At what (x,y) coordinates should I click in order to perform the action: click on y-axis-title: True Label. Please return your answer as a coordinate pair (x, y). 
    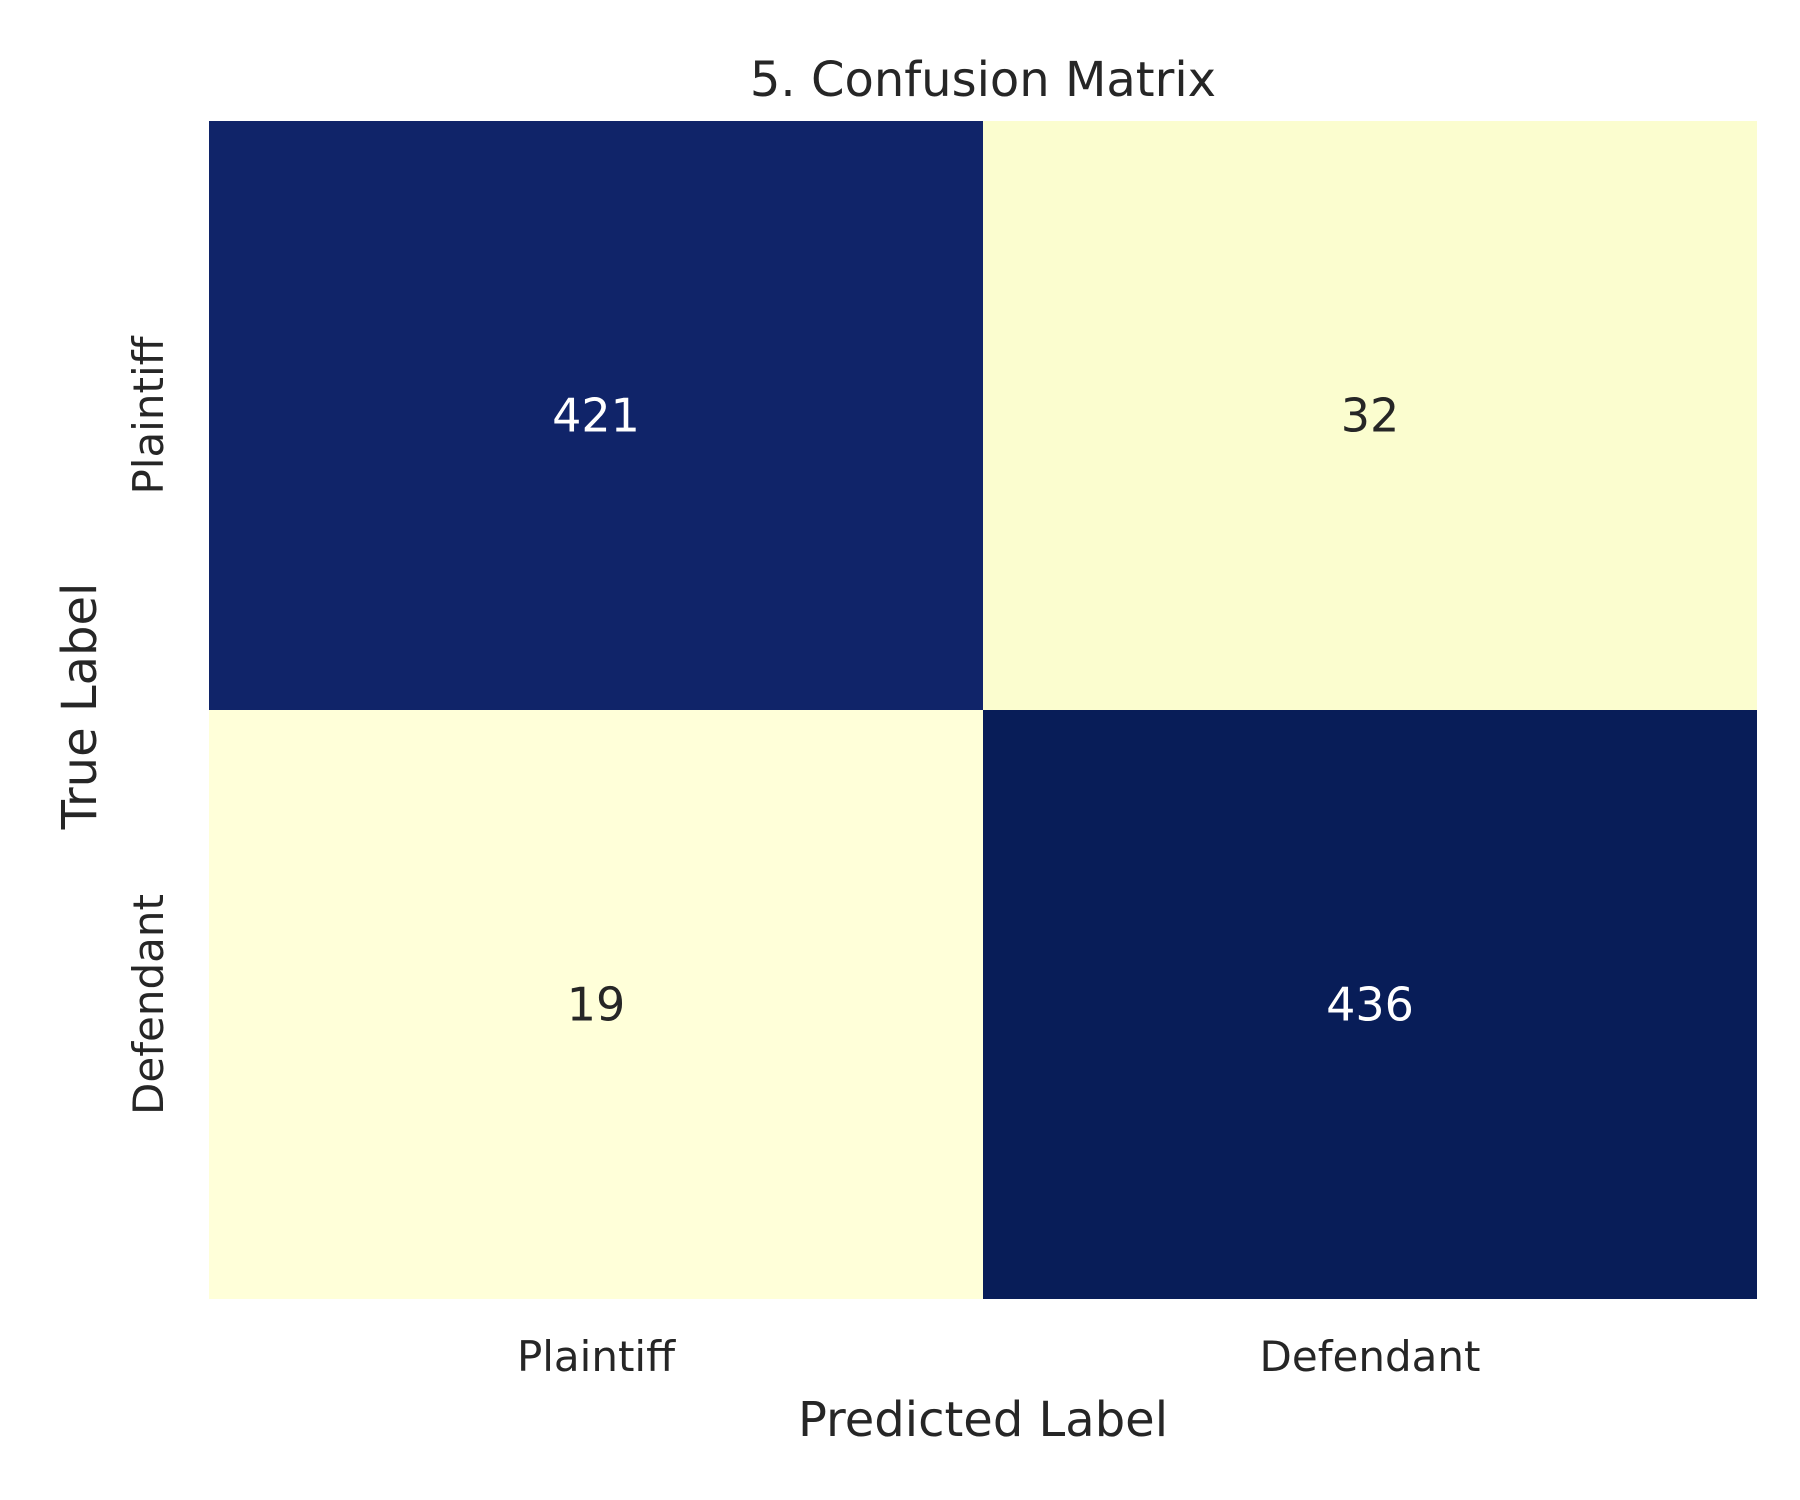
    Looking at the image, I should click on (80, 707).